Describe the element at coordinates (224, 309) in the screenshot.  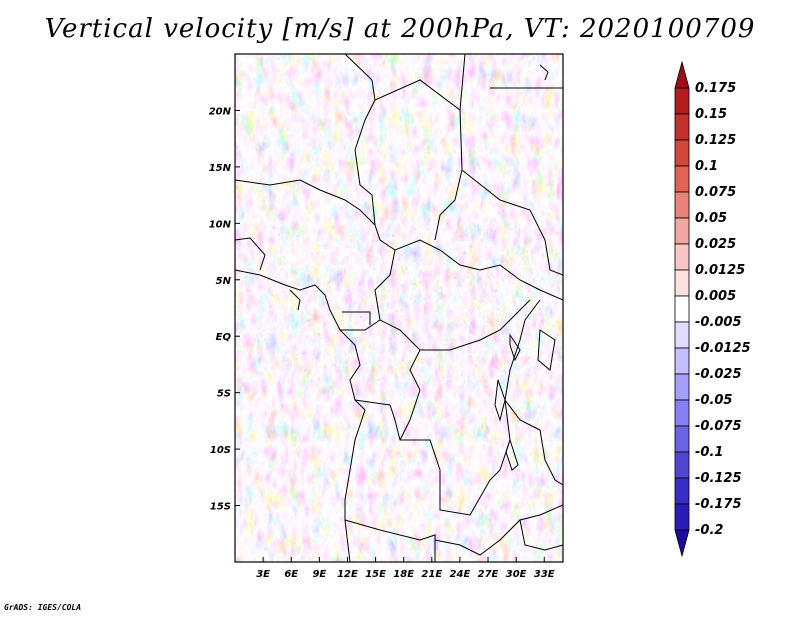
I see `latitude-axis: 20N 15N 10N 5N EQ 5S 10S 15S` at that location.